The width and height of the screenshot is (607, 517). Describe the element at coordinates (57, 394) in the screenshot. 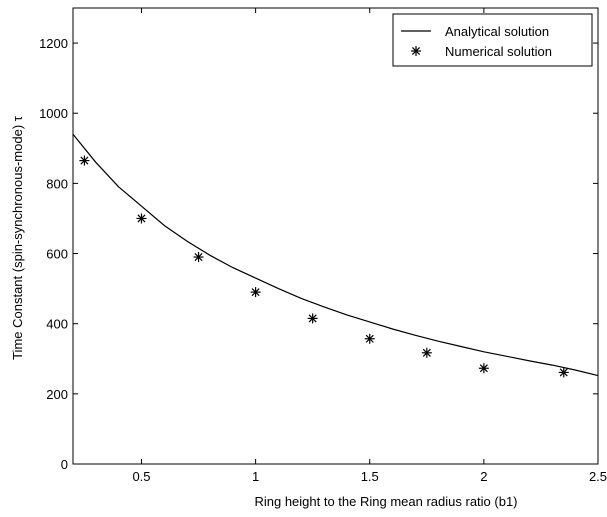

I see `y-tick-label: 200` at that location.